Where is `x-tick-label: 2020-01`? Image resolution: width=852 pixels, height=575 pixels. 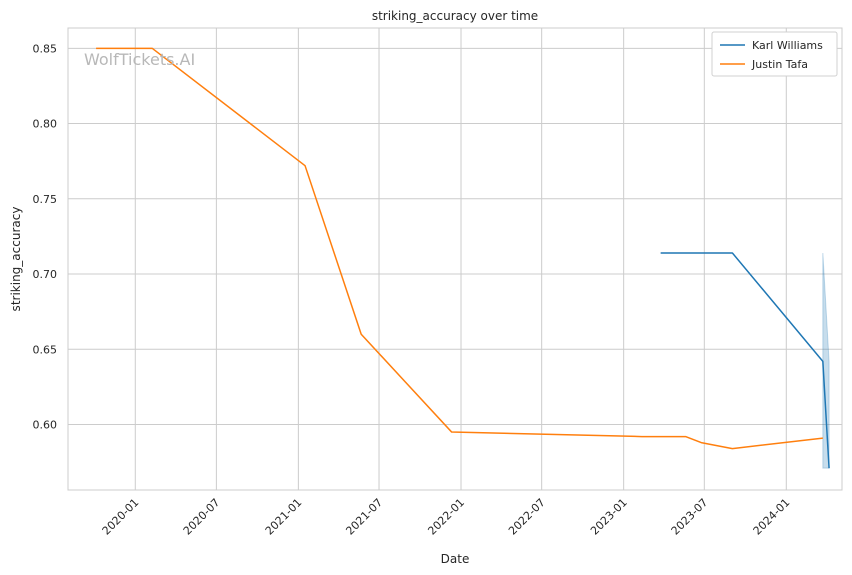
x-tick-label: 2020-01 is located at coordinates (121, 517).